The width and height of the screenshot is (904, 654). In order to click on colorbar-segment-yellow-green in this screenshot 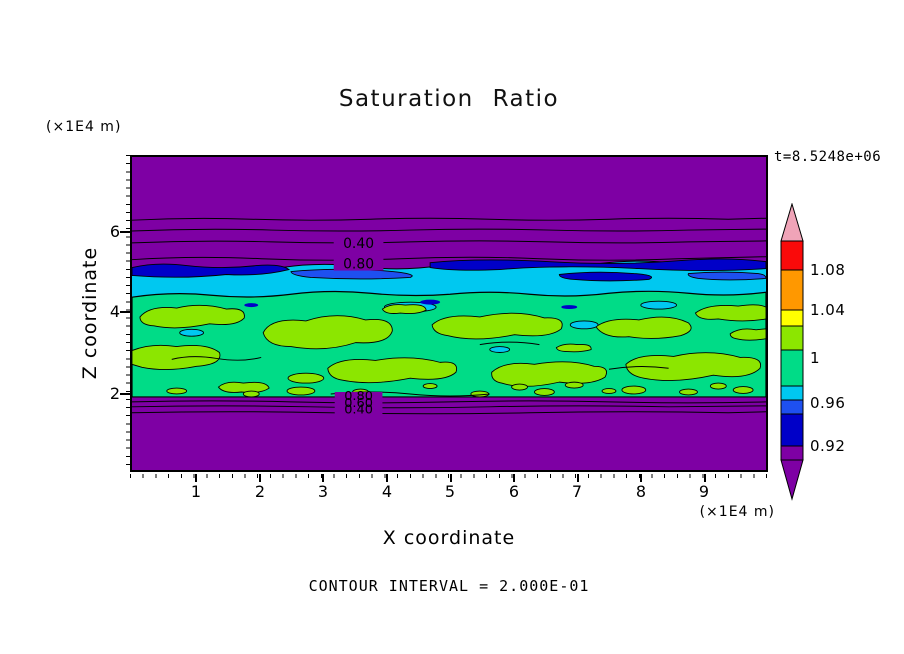, I will do `click(792, 338)`.